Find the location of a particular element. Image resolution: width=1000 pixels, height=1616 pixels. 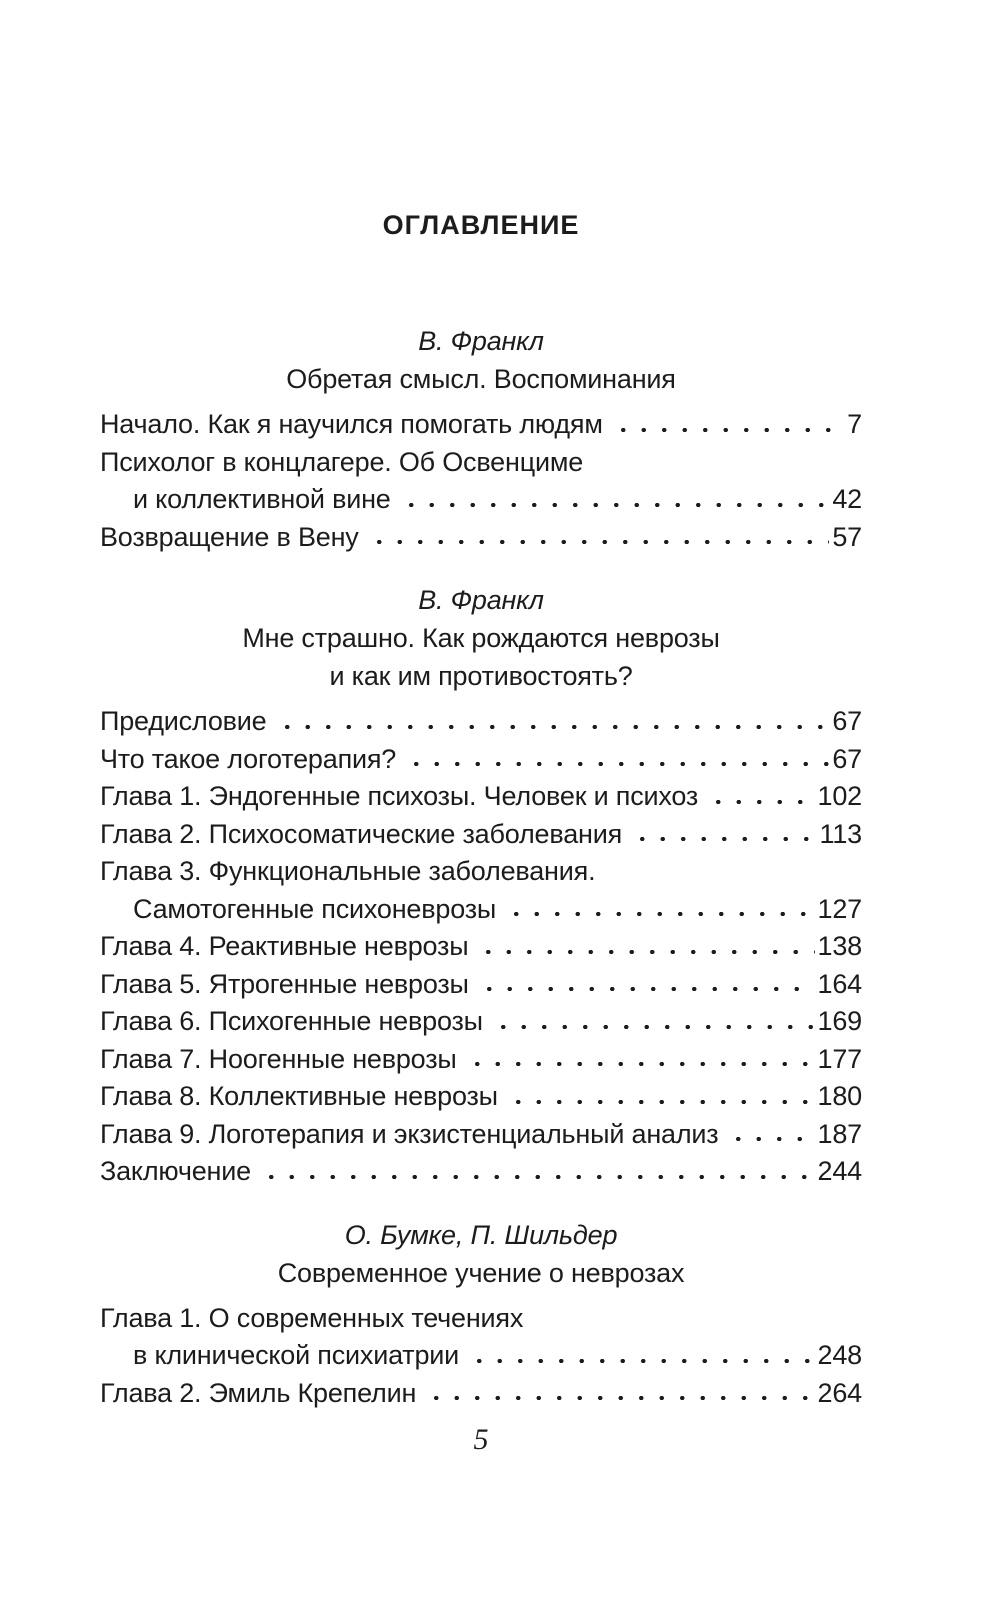

toc-entry-label: Психолог в концлагере. Об Освенциме is located at coordinates (342, 461).